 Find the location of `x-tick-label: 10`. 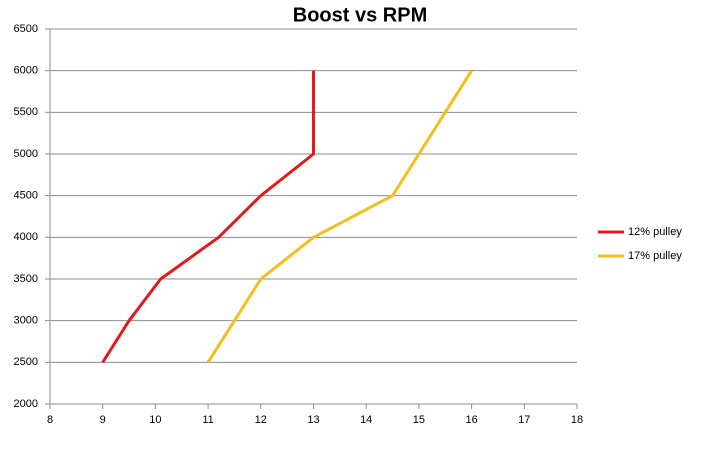

x-tick-label: 10 is located at coordinates (155, 420).